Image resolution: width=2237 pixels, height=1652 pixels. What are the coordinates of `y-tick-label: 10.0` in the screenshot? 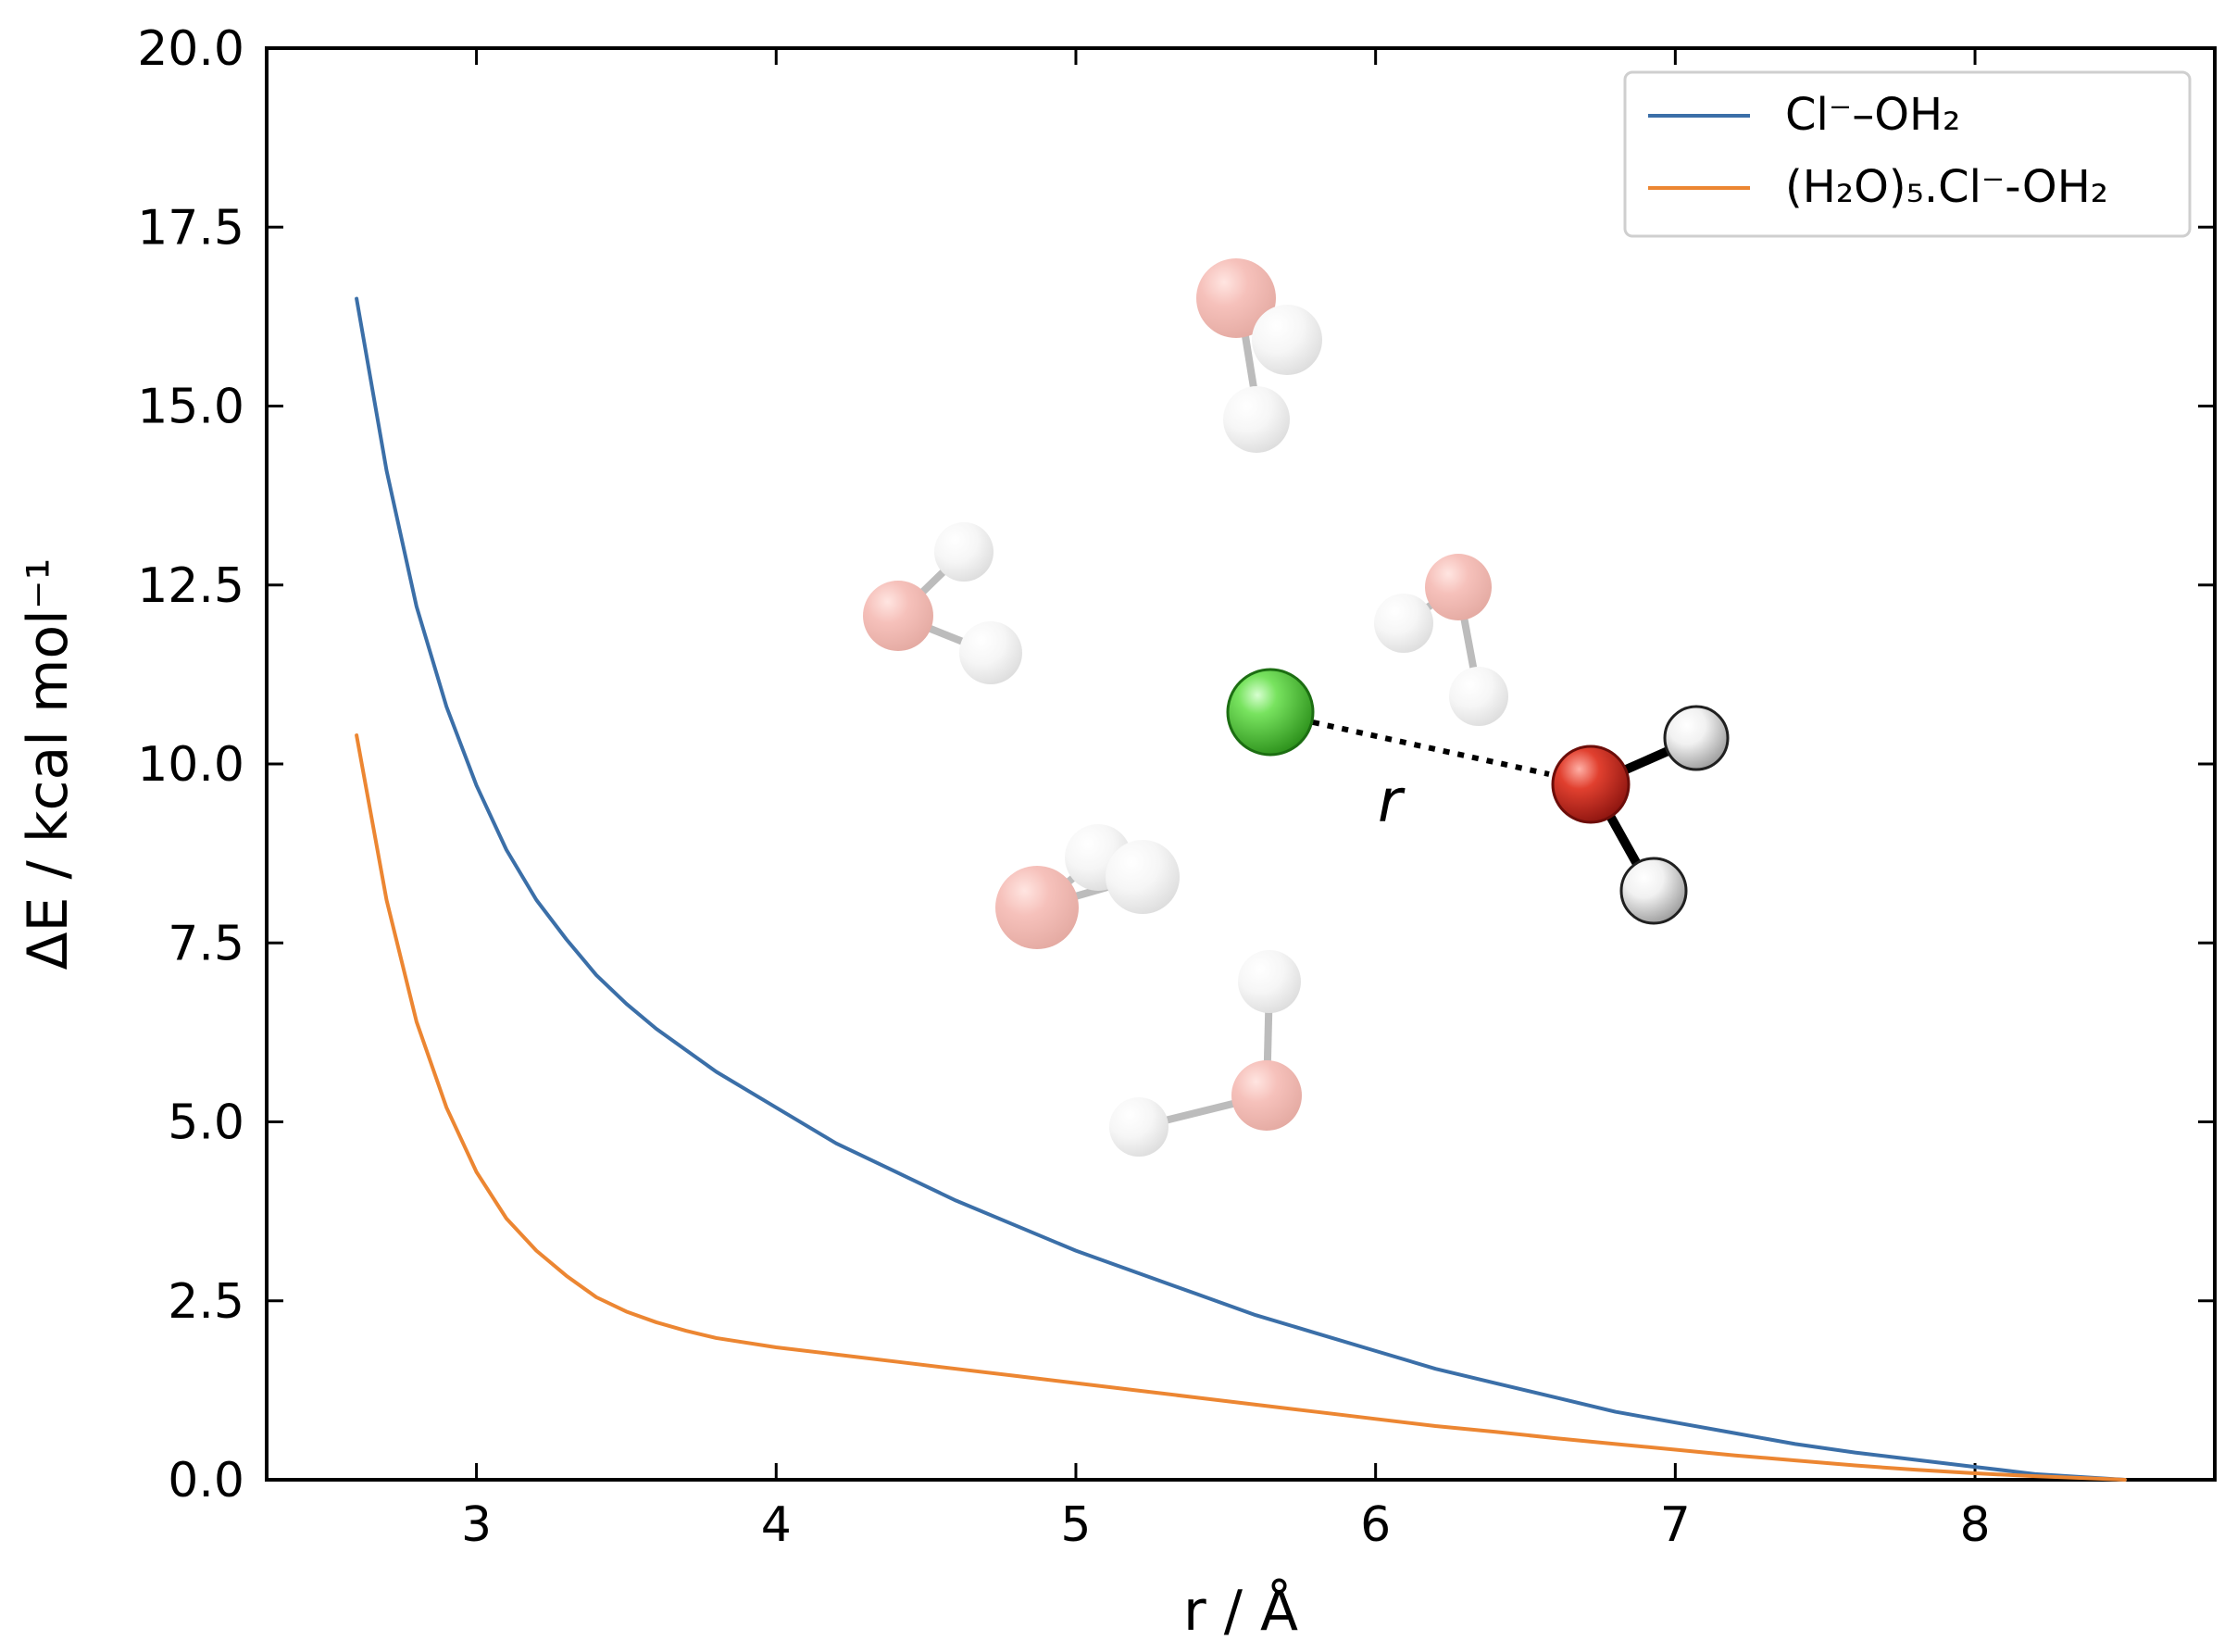 It's located at (190, 765).